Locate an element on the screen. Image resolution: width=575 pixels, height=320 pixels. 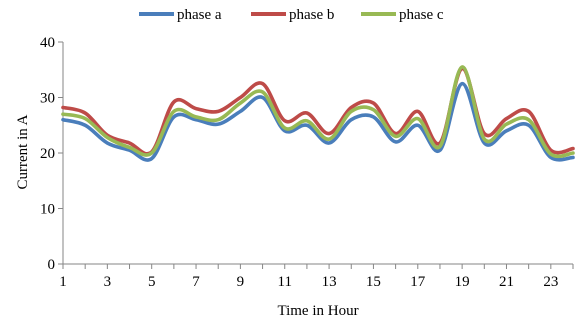
x-tick-label: 15 is located at coordinates (373, 282).